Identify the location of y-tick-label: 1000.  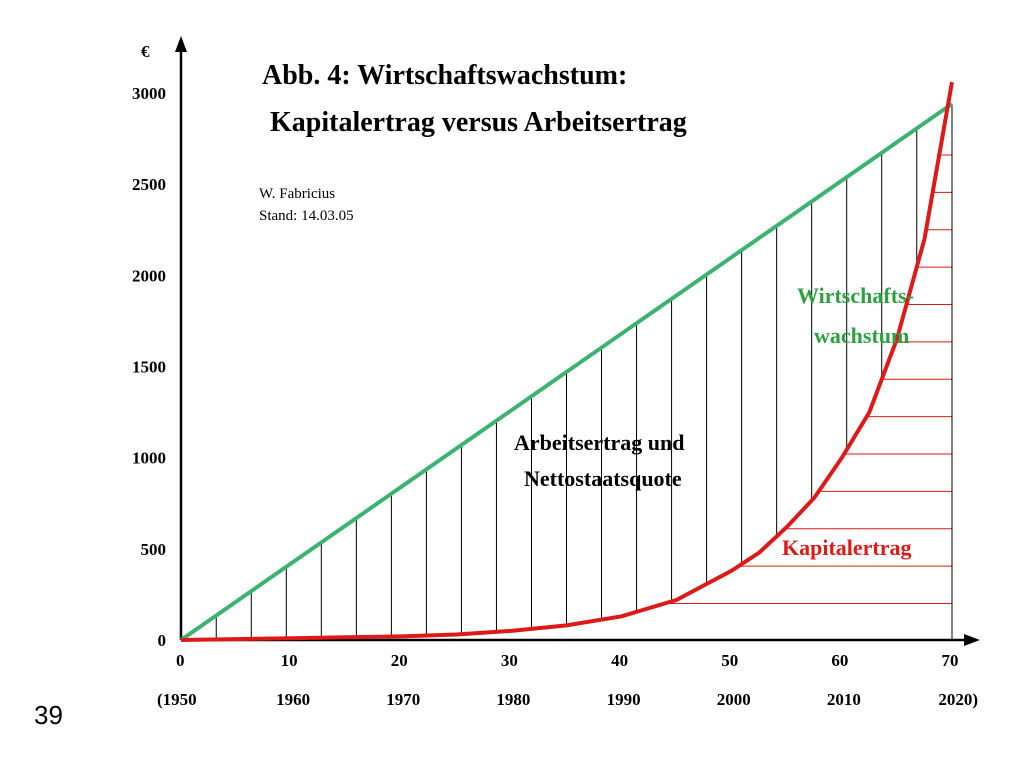
(149, 458).